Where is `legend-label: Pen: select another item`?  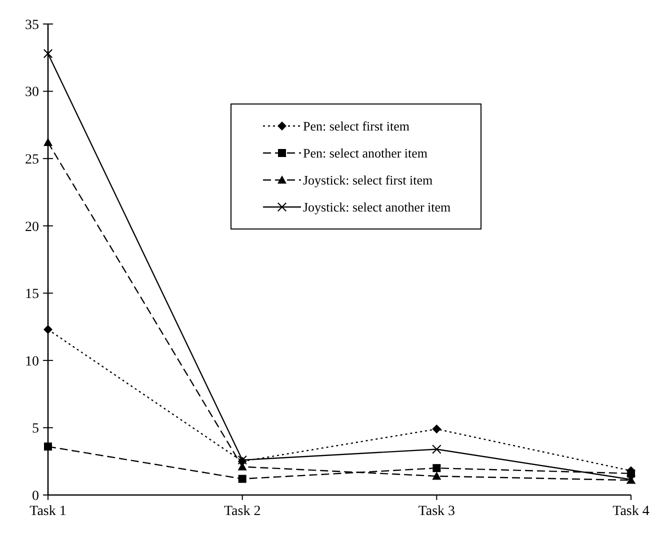 legend-label: Pen: select another item is located at coordinates (365, 153).